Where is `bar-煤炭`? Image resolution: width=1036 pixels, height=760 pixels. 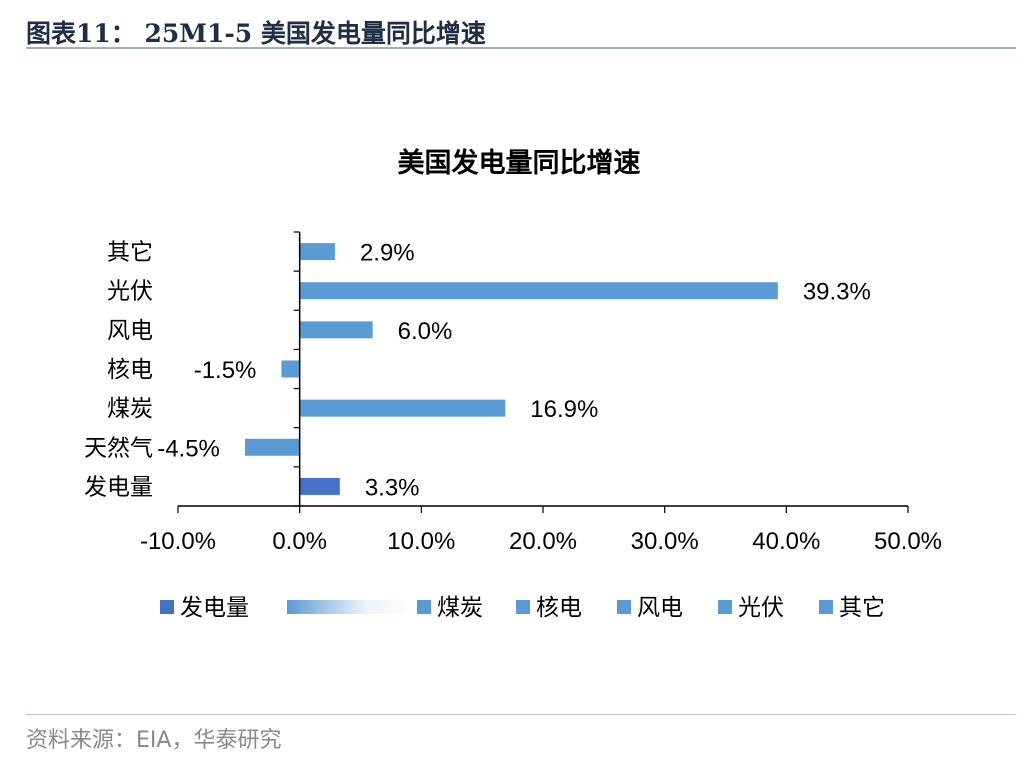 bar-煤炭 is located at coordinates (402, 408).